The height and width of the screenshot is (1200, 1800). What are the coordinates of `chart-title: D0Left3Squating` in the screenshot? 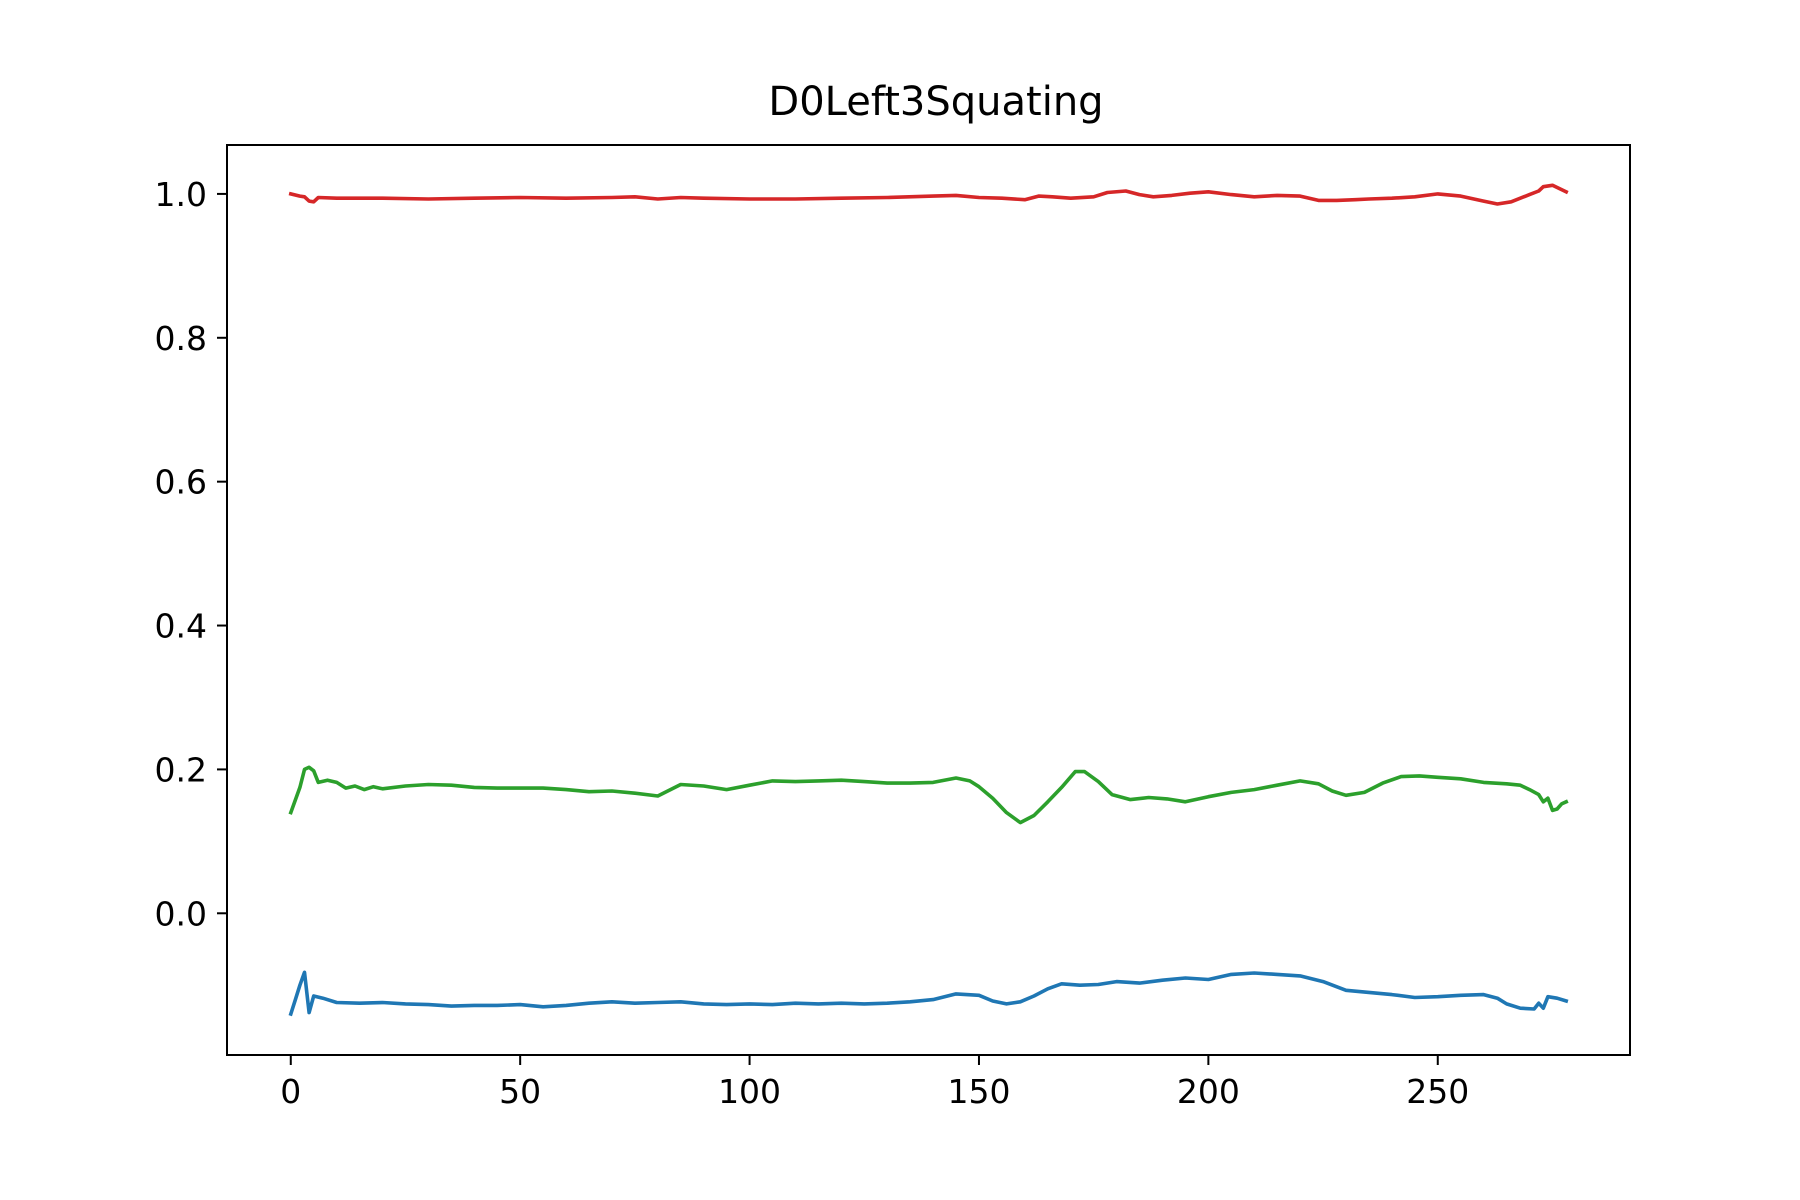 It's located at (935, 102).